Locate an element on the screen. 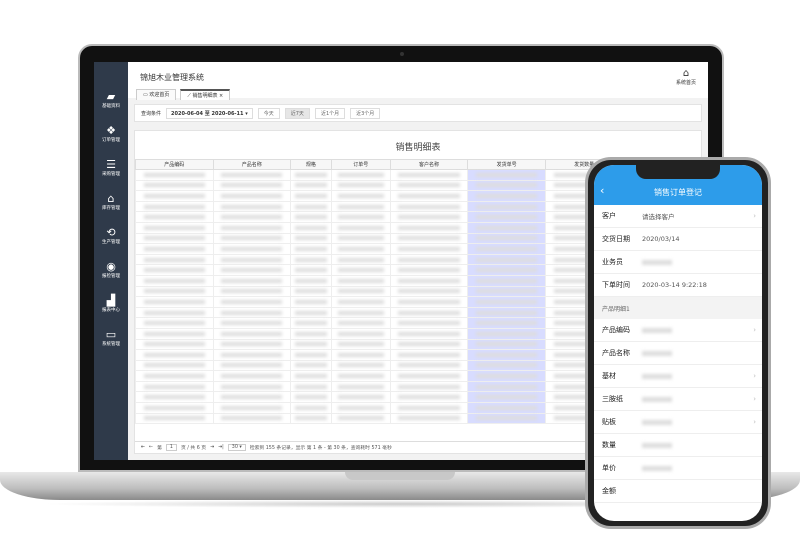 The height and width of the screenshot is (550, 800). last-page-button: ⇥| is located at coordinates (221, 447).